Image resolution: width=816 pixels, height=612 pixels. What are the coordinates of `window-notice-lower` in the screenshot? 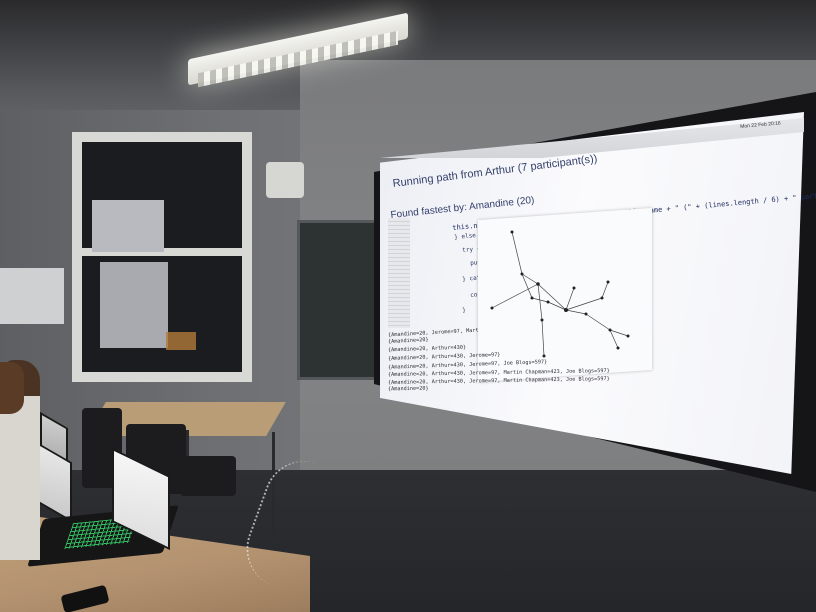 It's located at (134, 305).